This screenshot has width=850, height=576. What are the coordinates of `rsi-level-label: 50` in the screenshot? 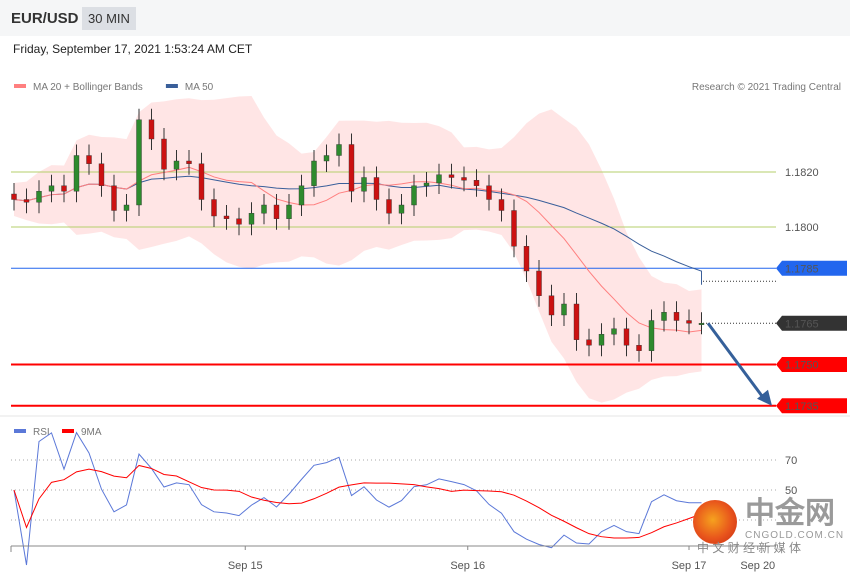 It's located at (791, 491).